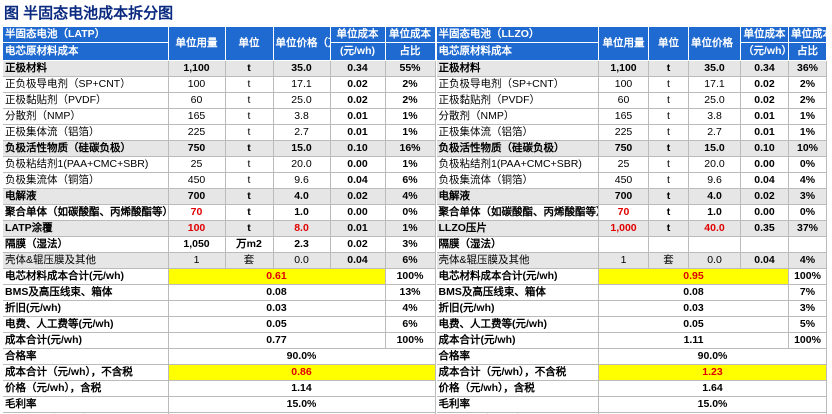 Image resolution: width=832 pixels, height=414 pixels. I want to click on row-pct: 3%, so click(807, 196).